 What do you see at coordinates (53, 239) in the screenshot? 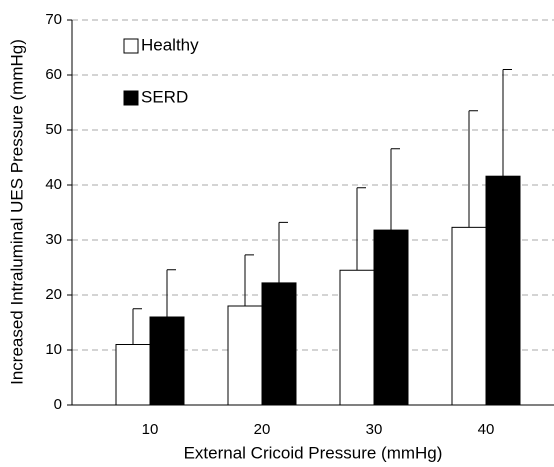
I see `y-tick-label: 30` at bounding box center [53, 239].